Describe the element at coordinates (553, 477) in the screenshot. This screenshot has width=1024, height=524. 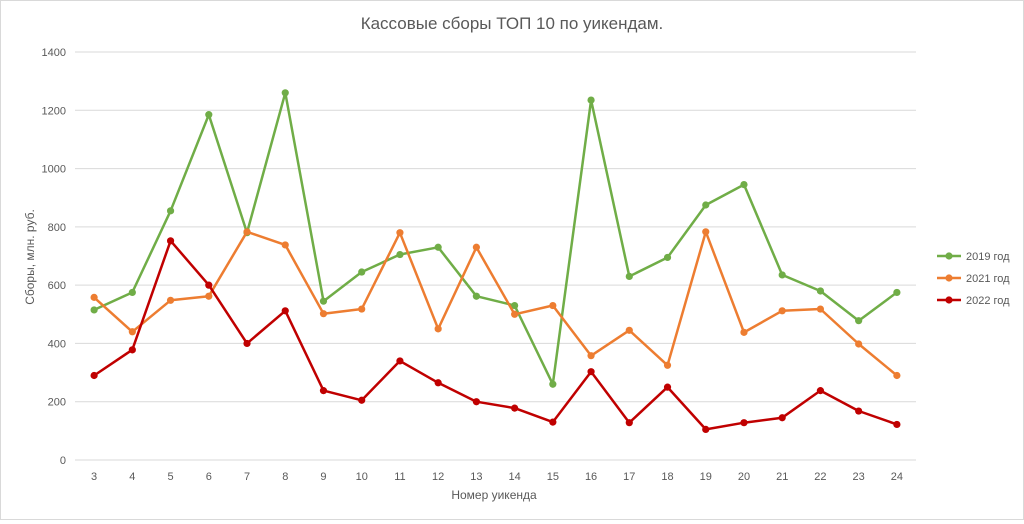
I see `x-tick-label: 15` at that location.